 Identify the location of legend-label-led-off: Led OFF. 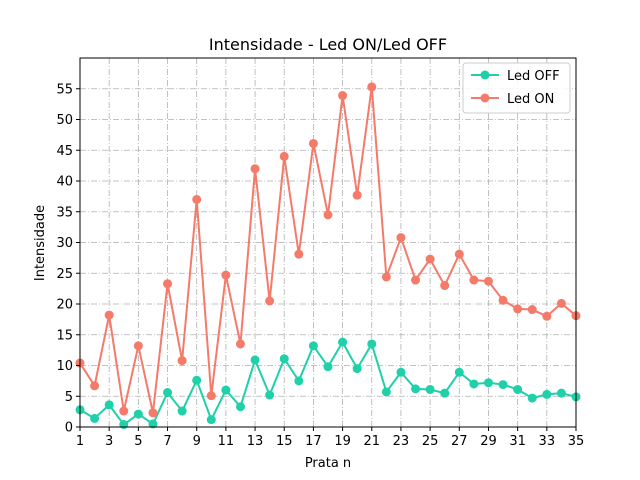
(533, 76).